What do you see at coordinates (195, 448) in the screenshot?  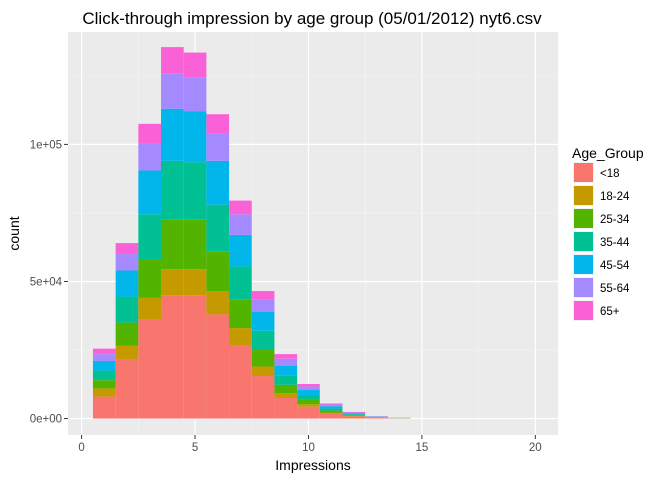 I see `x-tick-label: 5` at bounding box center [195, 448].